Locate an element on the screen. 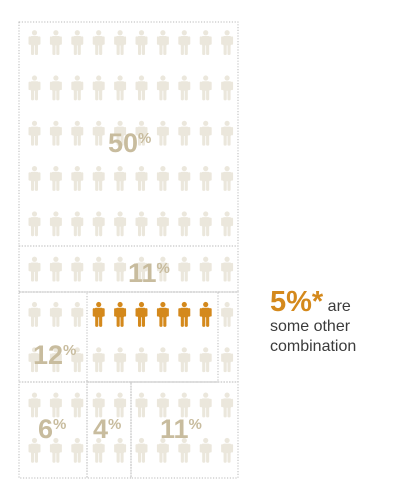 Image resolution: width=400 pixels, height=500 pixels. segment-label: 6% is located at coordinates (52, 429).